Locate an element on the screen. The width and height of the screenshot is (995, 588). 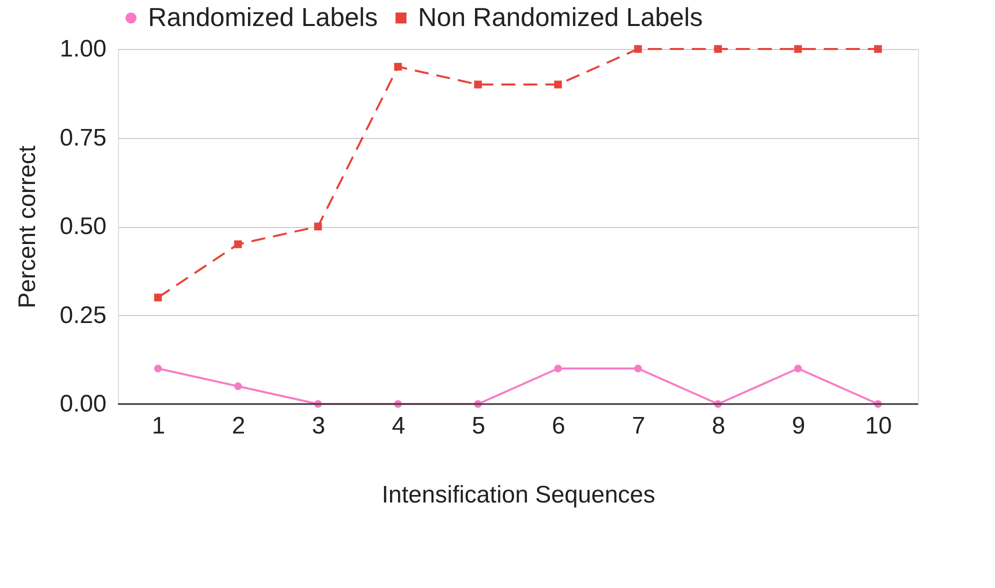
legend-label: Randomized Labels is located at coordinates (263, 17).